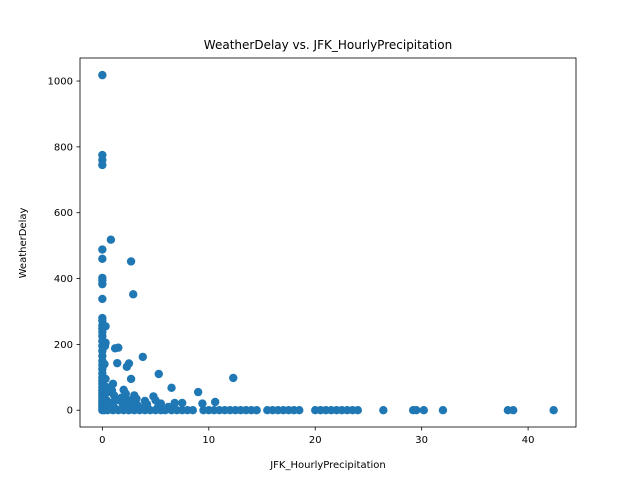 The image size is (640, 480). What do you see at coordinates (315, 440) in the screenshot?
I see `x-tick-label: 20` at bounding box center [315, 440].